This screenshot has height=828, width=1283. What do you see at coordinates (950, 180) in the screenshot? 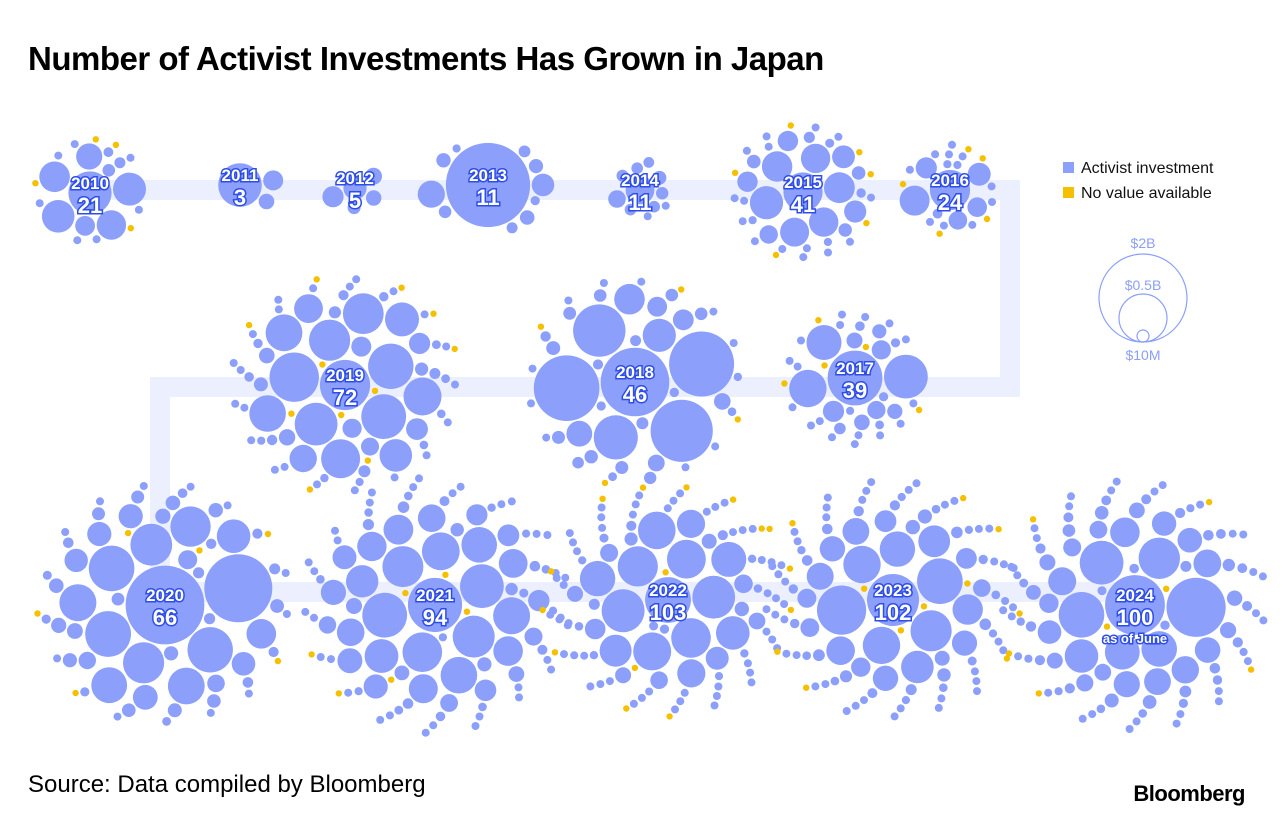
I see `year-label-2016: 2016` at bounding box center [950, 180].